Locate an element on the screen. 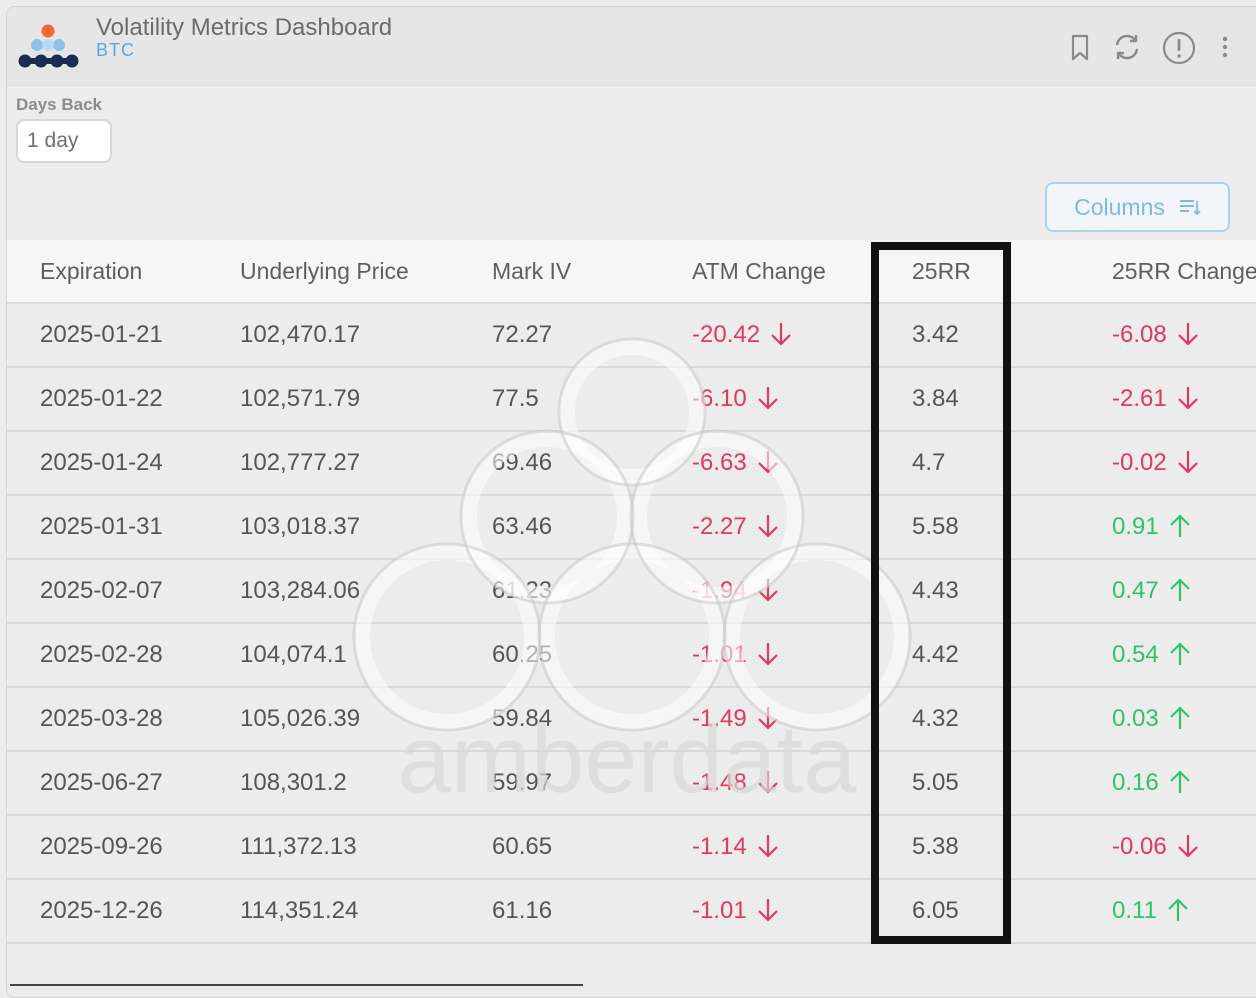 This screenshot has height=998, width=1256. cell-25rr: 4.43 is located at coordinates (935, 590).